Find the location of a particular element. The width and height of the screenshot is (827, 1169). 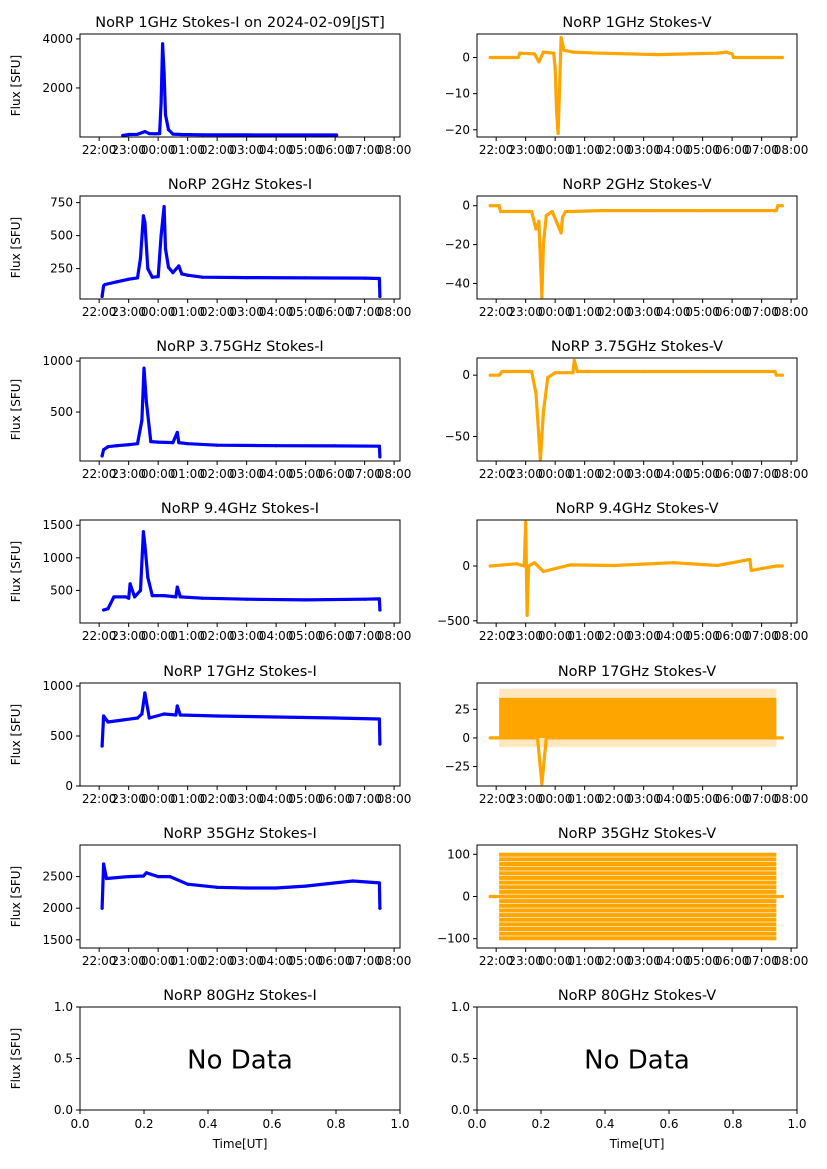

data-series-stokes-v is located at coordinates (636, 251).